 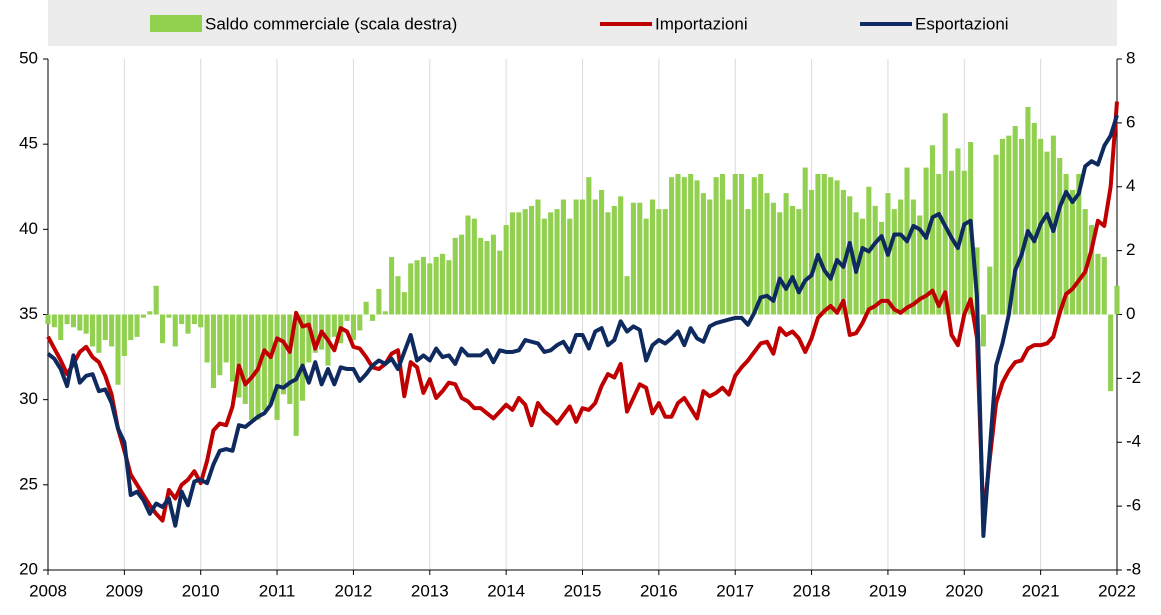 I want to click on x-tick-label: 2017, so click(x=735, y=590).